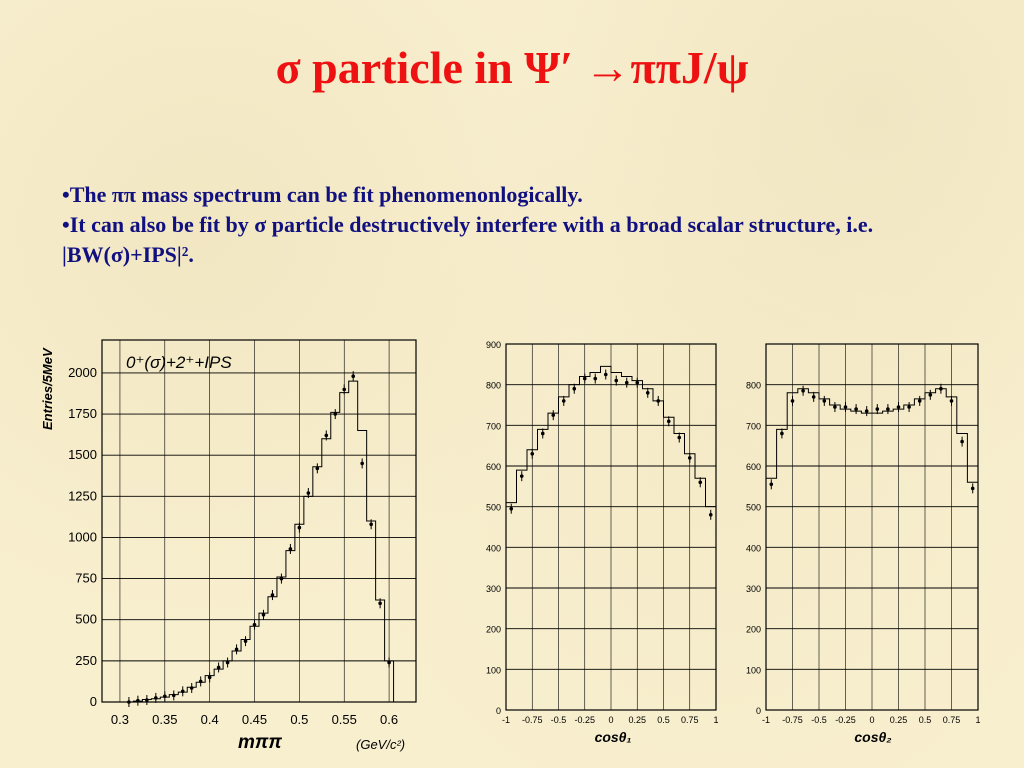 The height and width of the screenshot is (768, 1024). What do you see at coordinates (493, 345) in the screenshot?
I see `y-tick-label: 900` at bounding box center [493, 345].